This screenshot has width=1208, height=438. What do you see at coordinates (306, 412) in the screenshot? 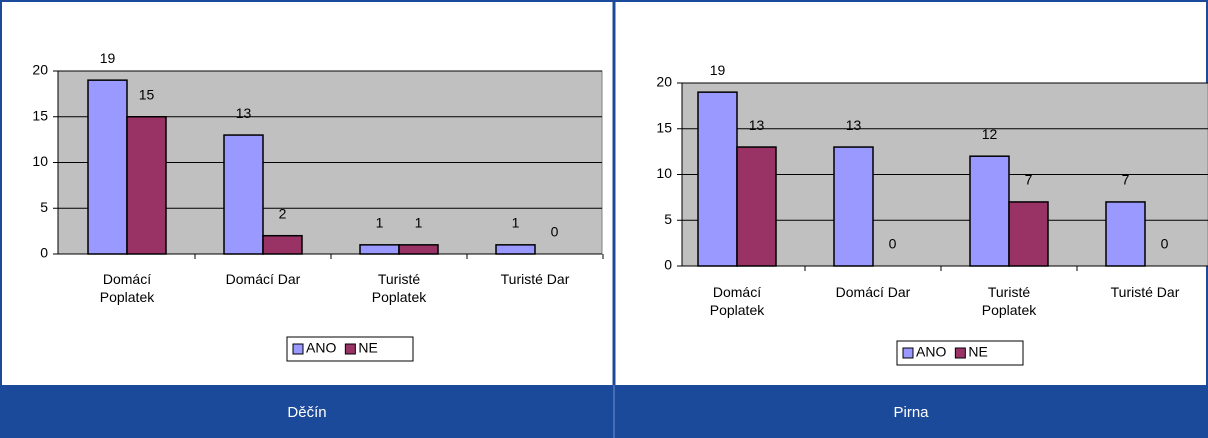
I see `caption: Děčín` at bounding box center [306, 412].